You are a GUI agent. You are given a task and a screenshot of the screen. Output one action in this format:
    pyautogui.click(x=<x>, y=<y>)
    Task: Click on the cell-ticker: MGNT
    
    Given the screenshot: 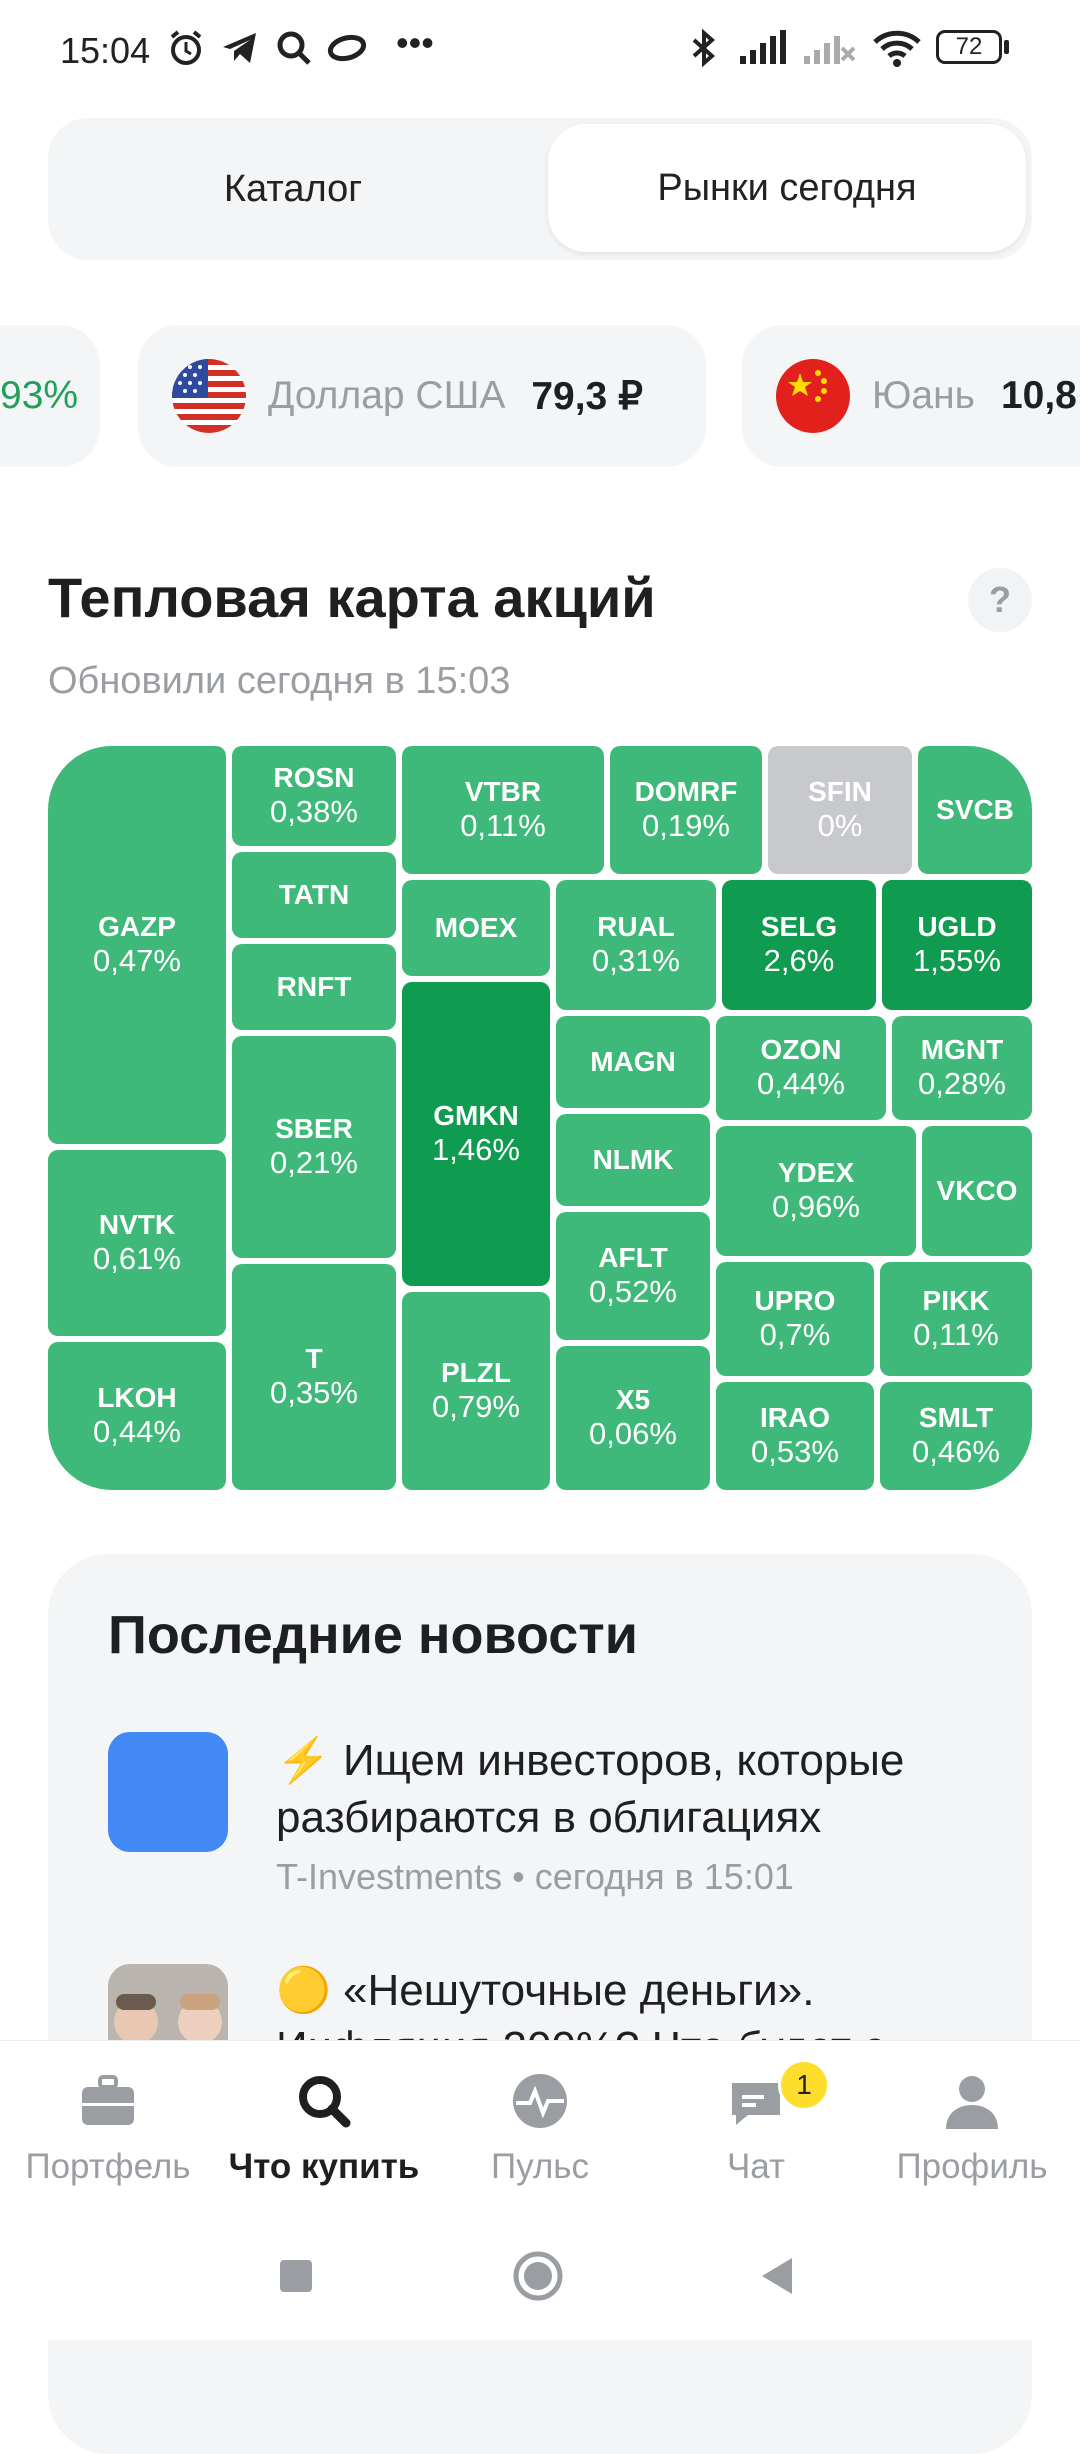 What is the action you would take?
    pyautogui.click(x=962, y=1050)
    